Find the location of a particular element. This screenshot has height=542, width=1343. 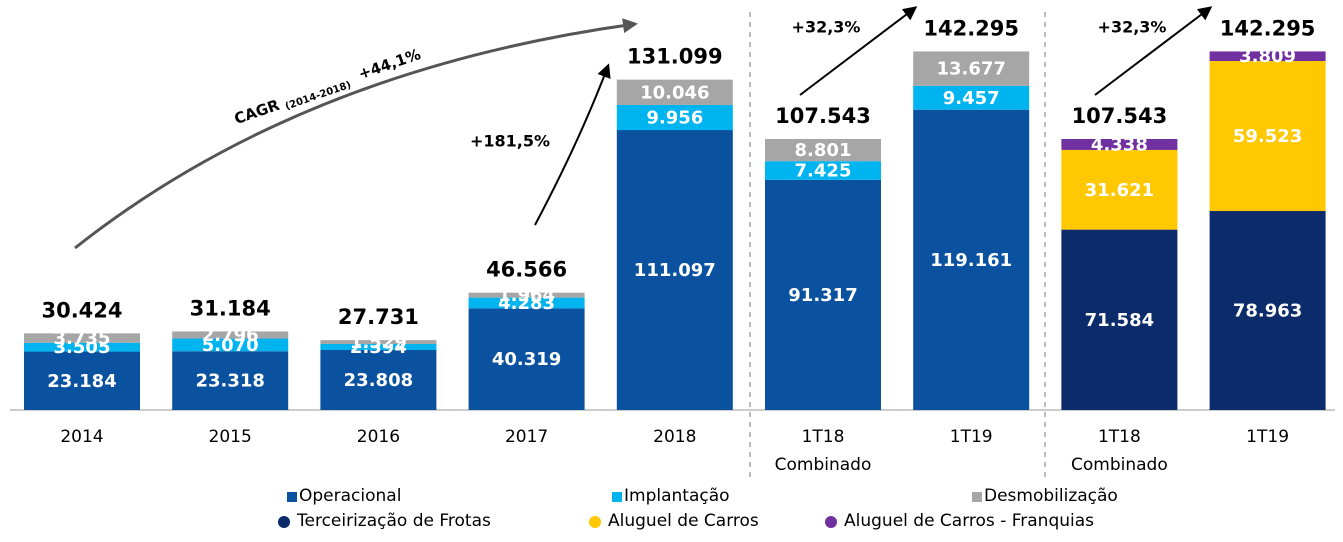

value-label: 9.457 is located at coordinates (971, 98).